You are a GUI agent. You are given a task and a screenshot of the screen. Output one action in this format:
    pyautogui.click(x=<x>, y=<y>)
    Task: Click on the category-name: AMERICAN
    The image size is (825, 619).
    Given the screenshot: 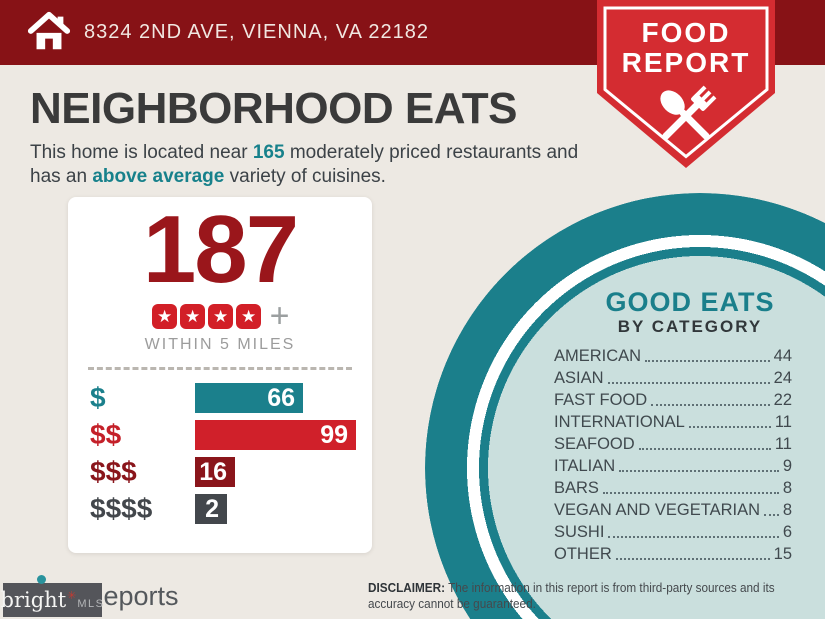 What is the action you would take?
    pyautogui.click(x=598, y=356)
    